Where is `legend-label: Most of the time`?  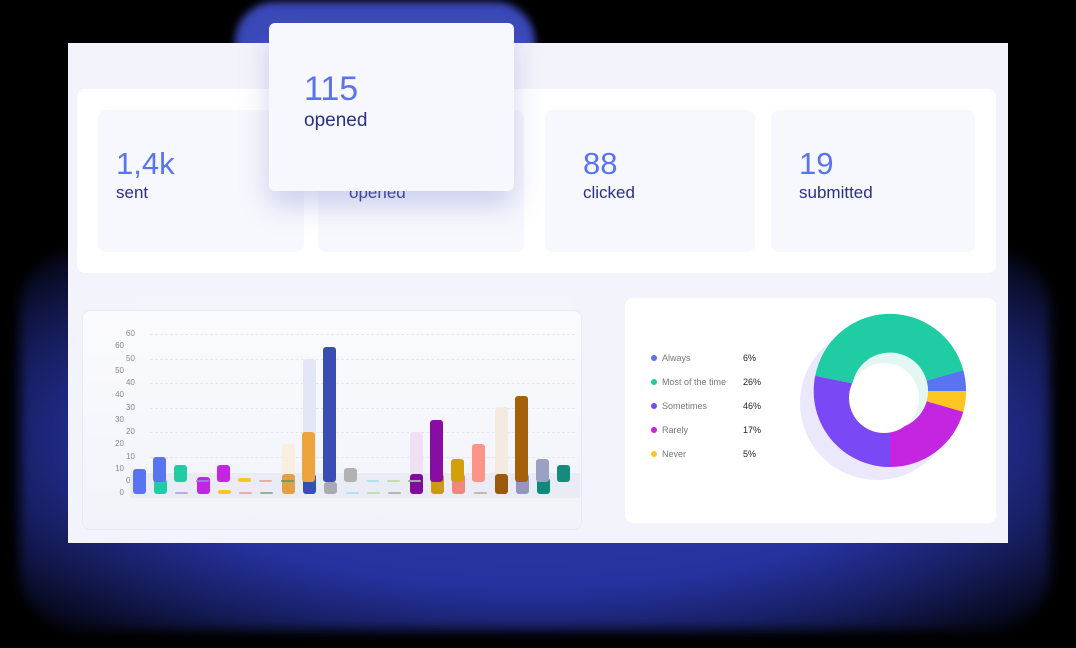
legend-label: Most of the time is located at coordinates (694, 382).